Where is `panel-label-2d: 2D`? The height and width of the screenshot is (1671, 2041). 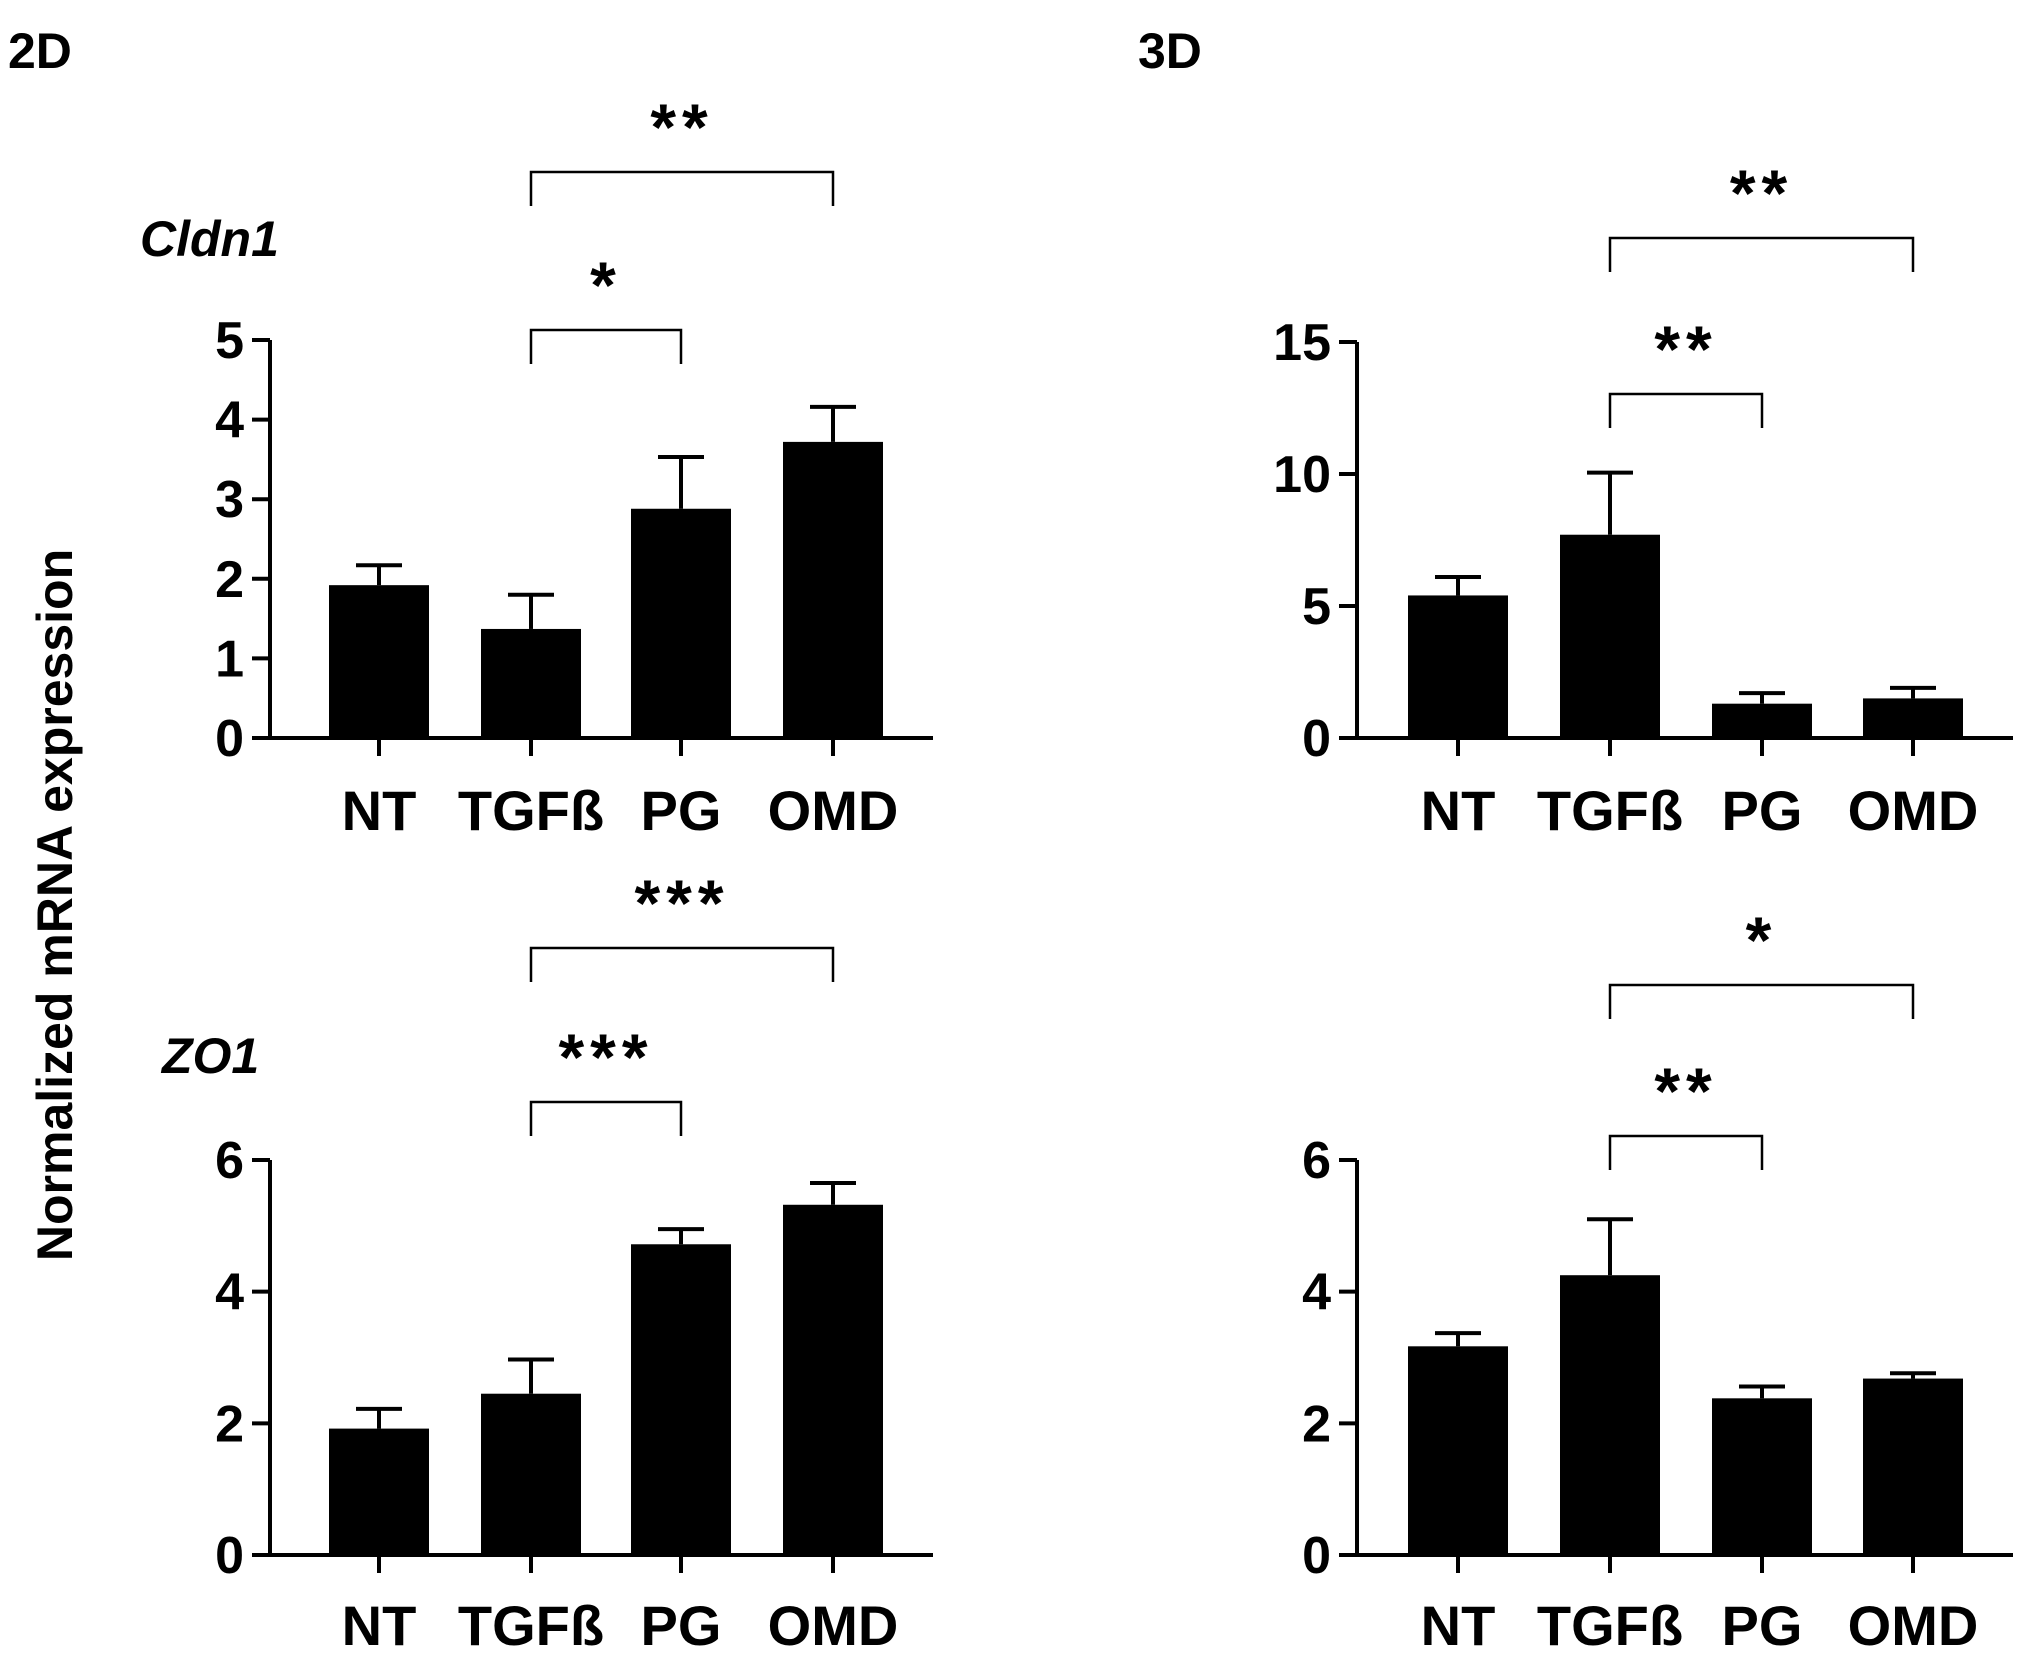
panel-label-2d: 2D is located at coordinates (40, 51).